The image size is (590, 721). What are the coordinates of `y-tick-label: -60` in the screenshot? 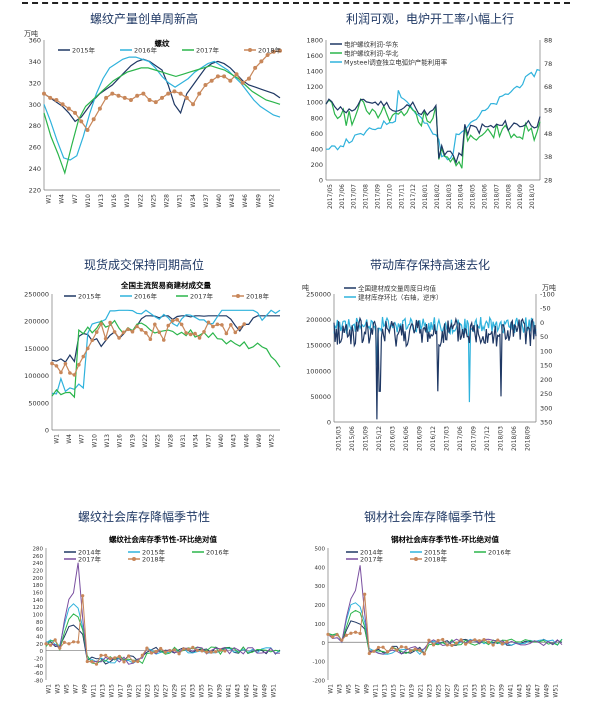 It's located at (38, 674).